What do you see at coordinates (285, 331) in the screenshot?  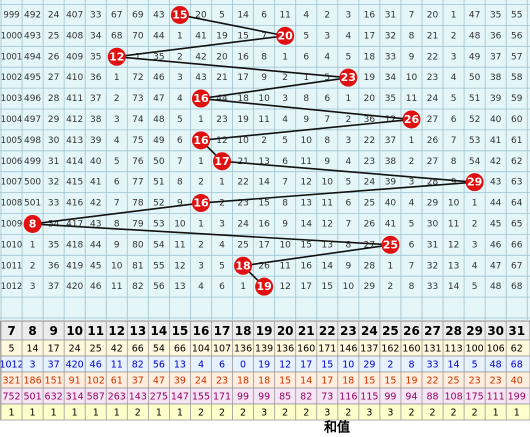 I see `header-number: 20` at bounding box center [285, 331].